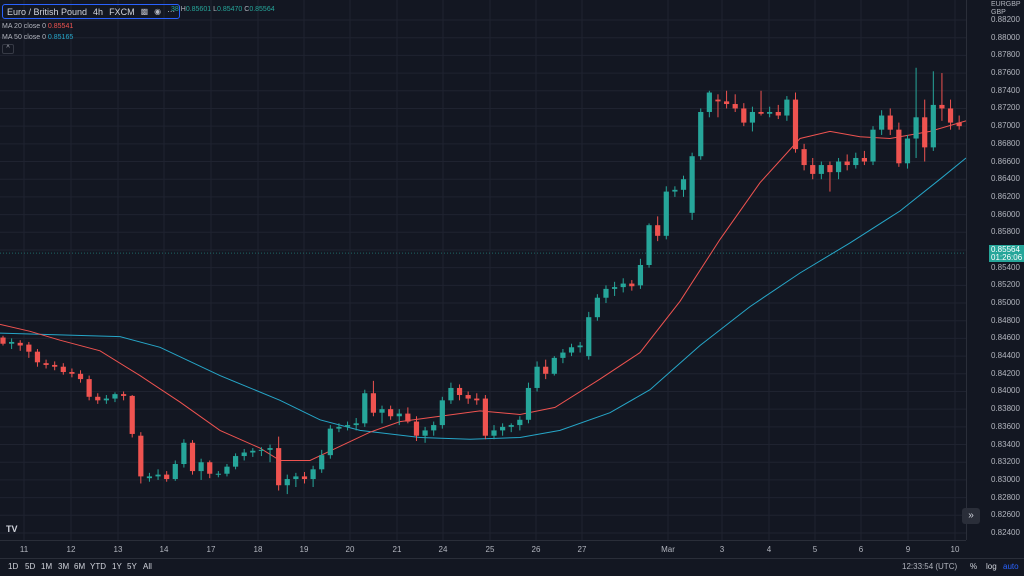 This screenshot has width=1024, height=576. I want to click on log-toggle: log, so click(991, 566).